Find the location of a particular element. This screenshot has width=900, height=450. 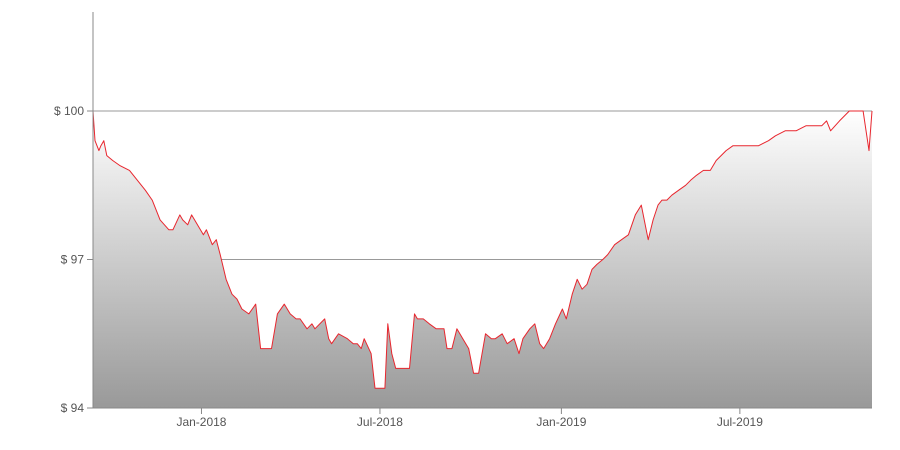

x-tick-label: Jan-2019 is located at coordinates (561, 422).